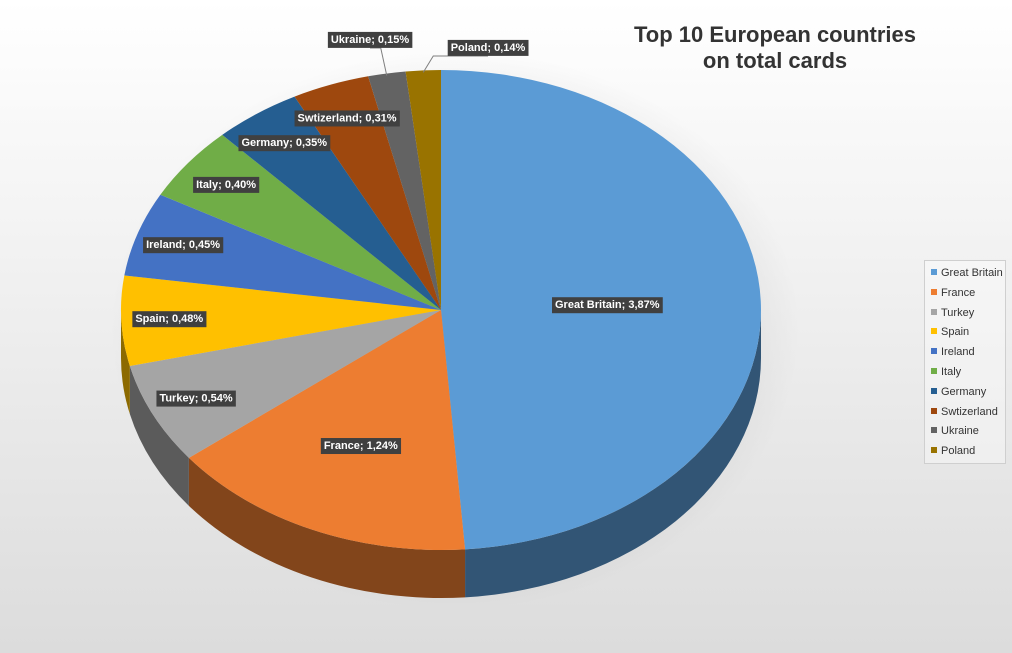 This screenshot has height=653, width=1012. I want to click on legend-item-poland: Poland, so click(953, 451).